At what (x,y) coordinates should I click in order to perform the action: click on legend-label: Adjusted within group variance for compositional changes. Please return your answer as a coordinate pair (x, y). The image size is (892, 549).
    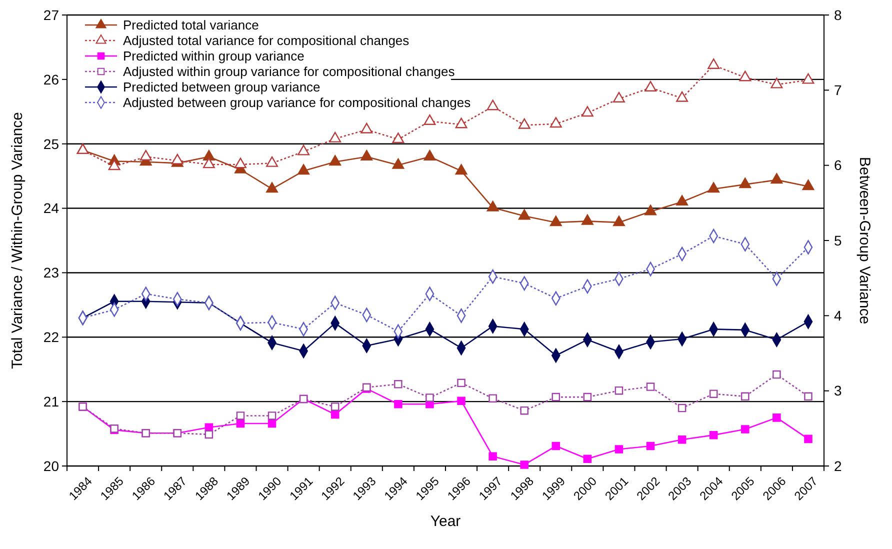
    Looking at the image, I should click on (289, 72).